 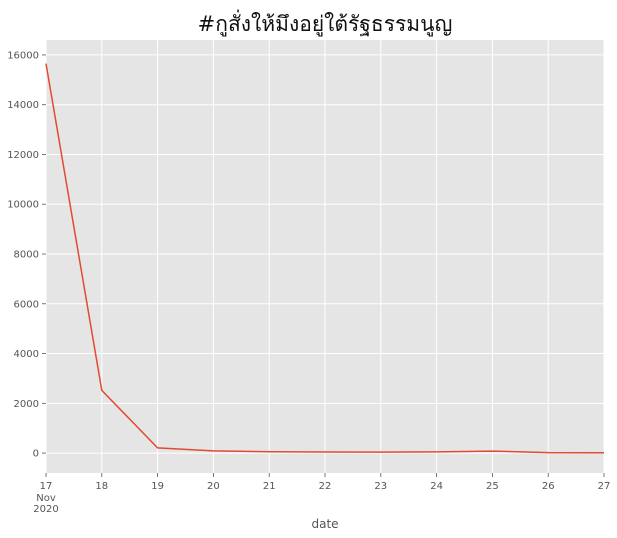 What do you see at coordinates (23, 205) in the screenshot?
I see `y-tick-label: 10000` at bounding box center [23, 205].